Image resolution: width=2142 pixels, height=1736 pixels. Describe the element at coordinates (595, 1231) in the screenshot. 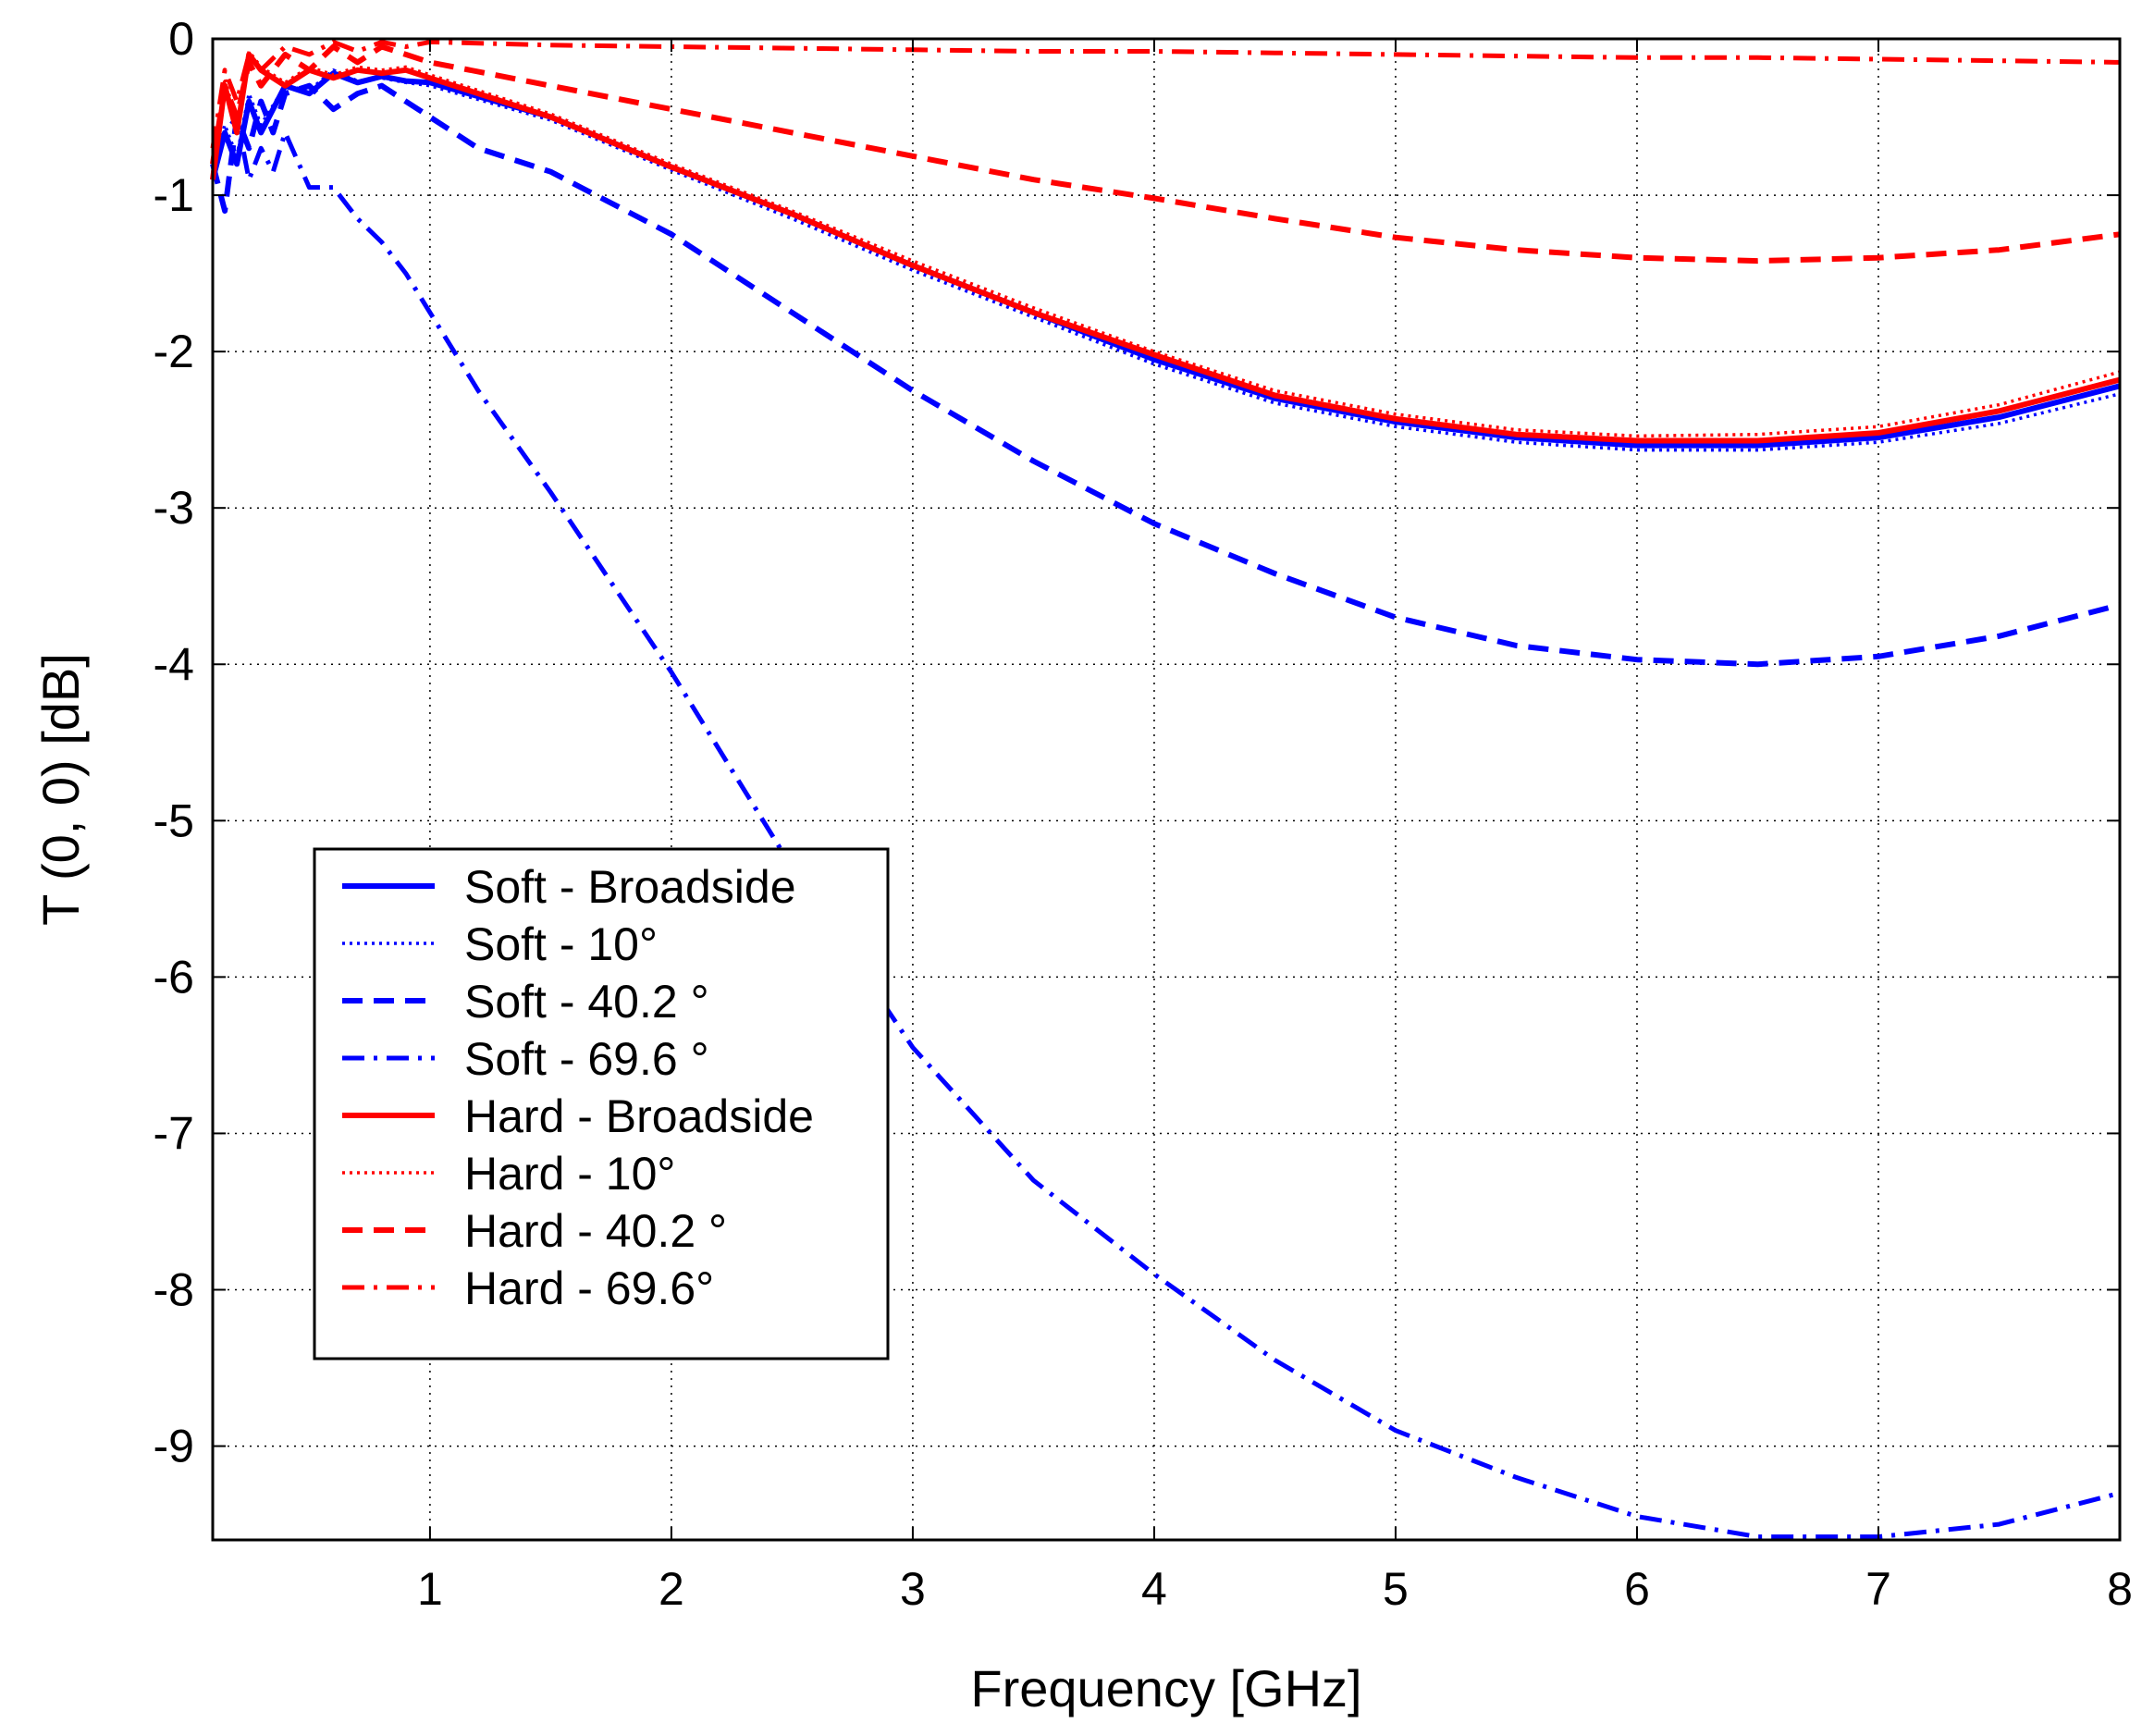

I see `legend-label: Hard - 40.2 °` at that location.